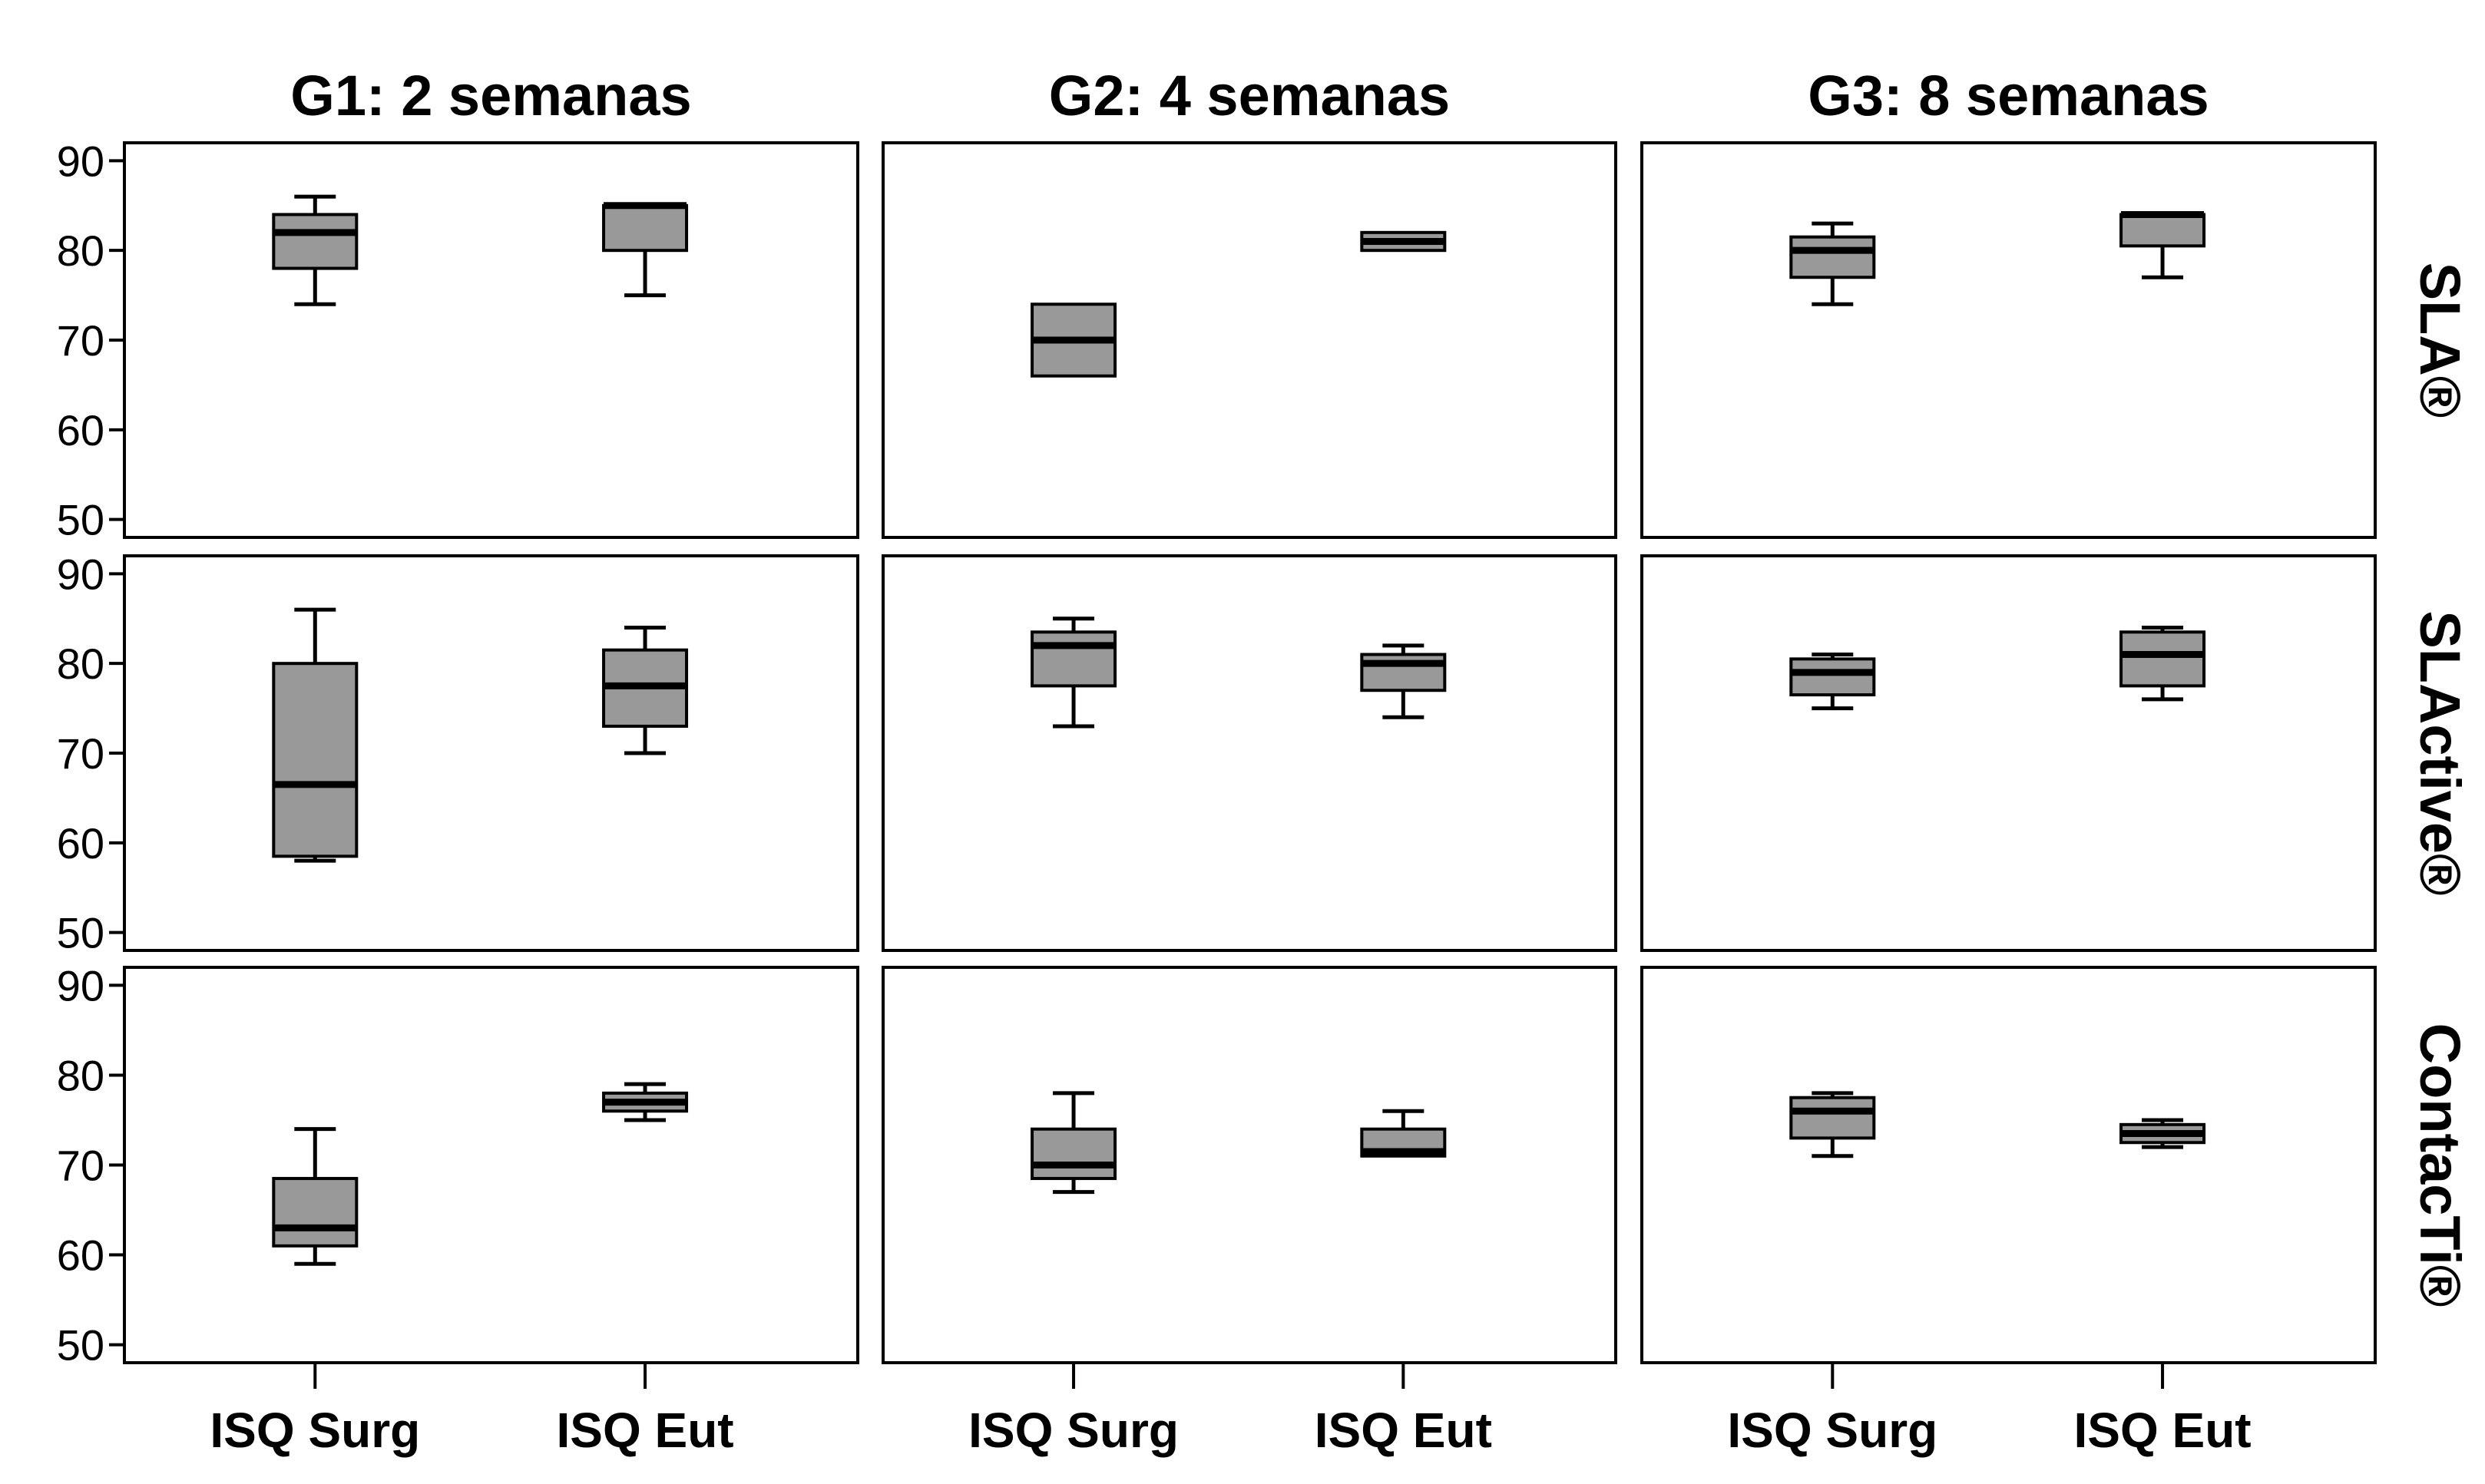 This screenshot has width=2485, height=1484. What do you see at coordinates (2008, 1165) in the screenshot?
I see `panel-frame-r3-c3` at bounding box center [2008, 1165].